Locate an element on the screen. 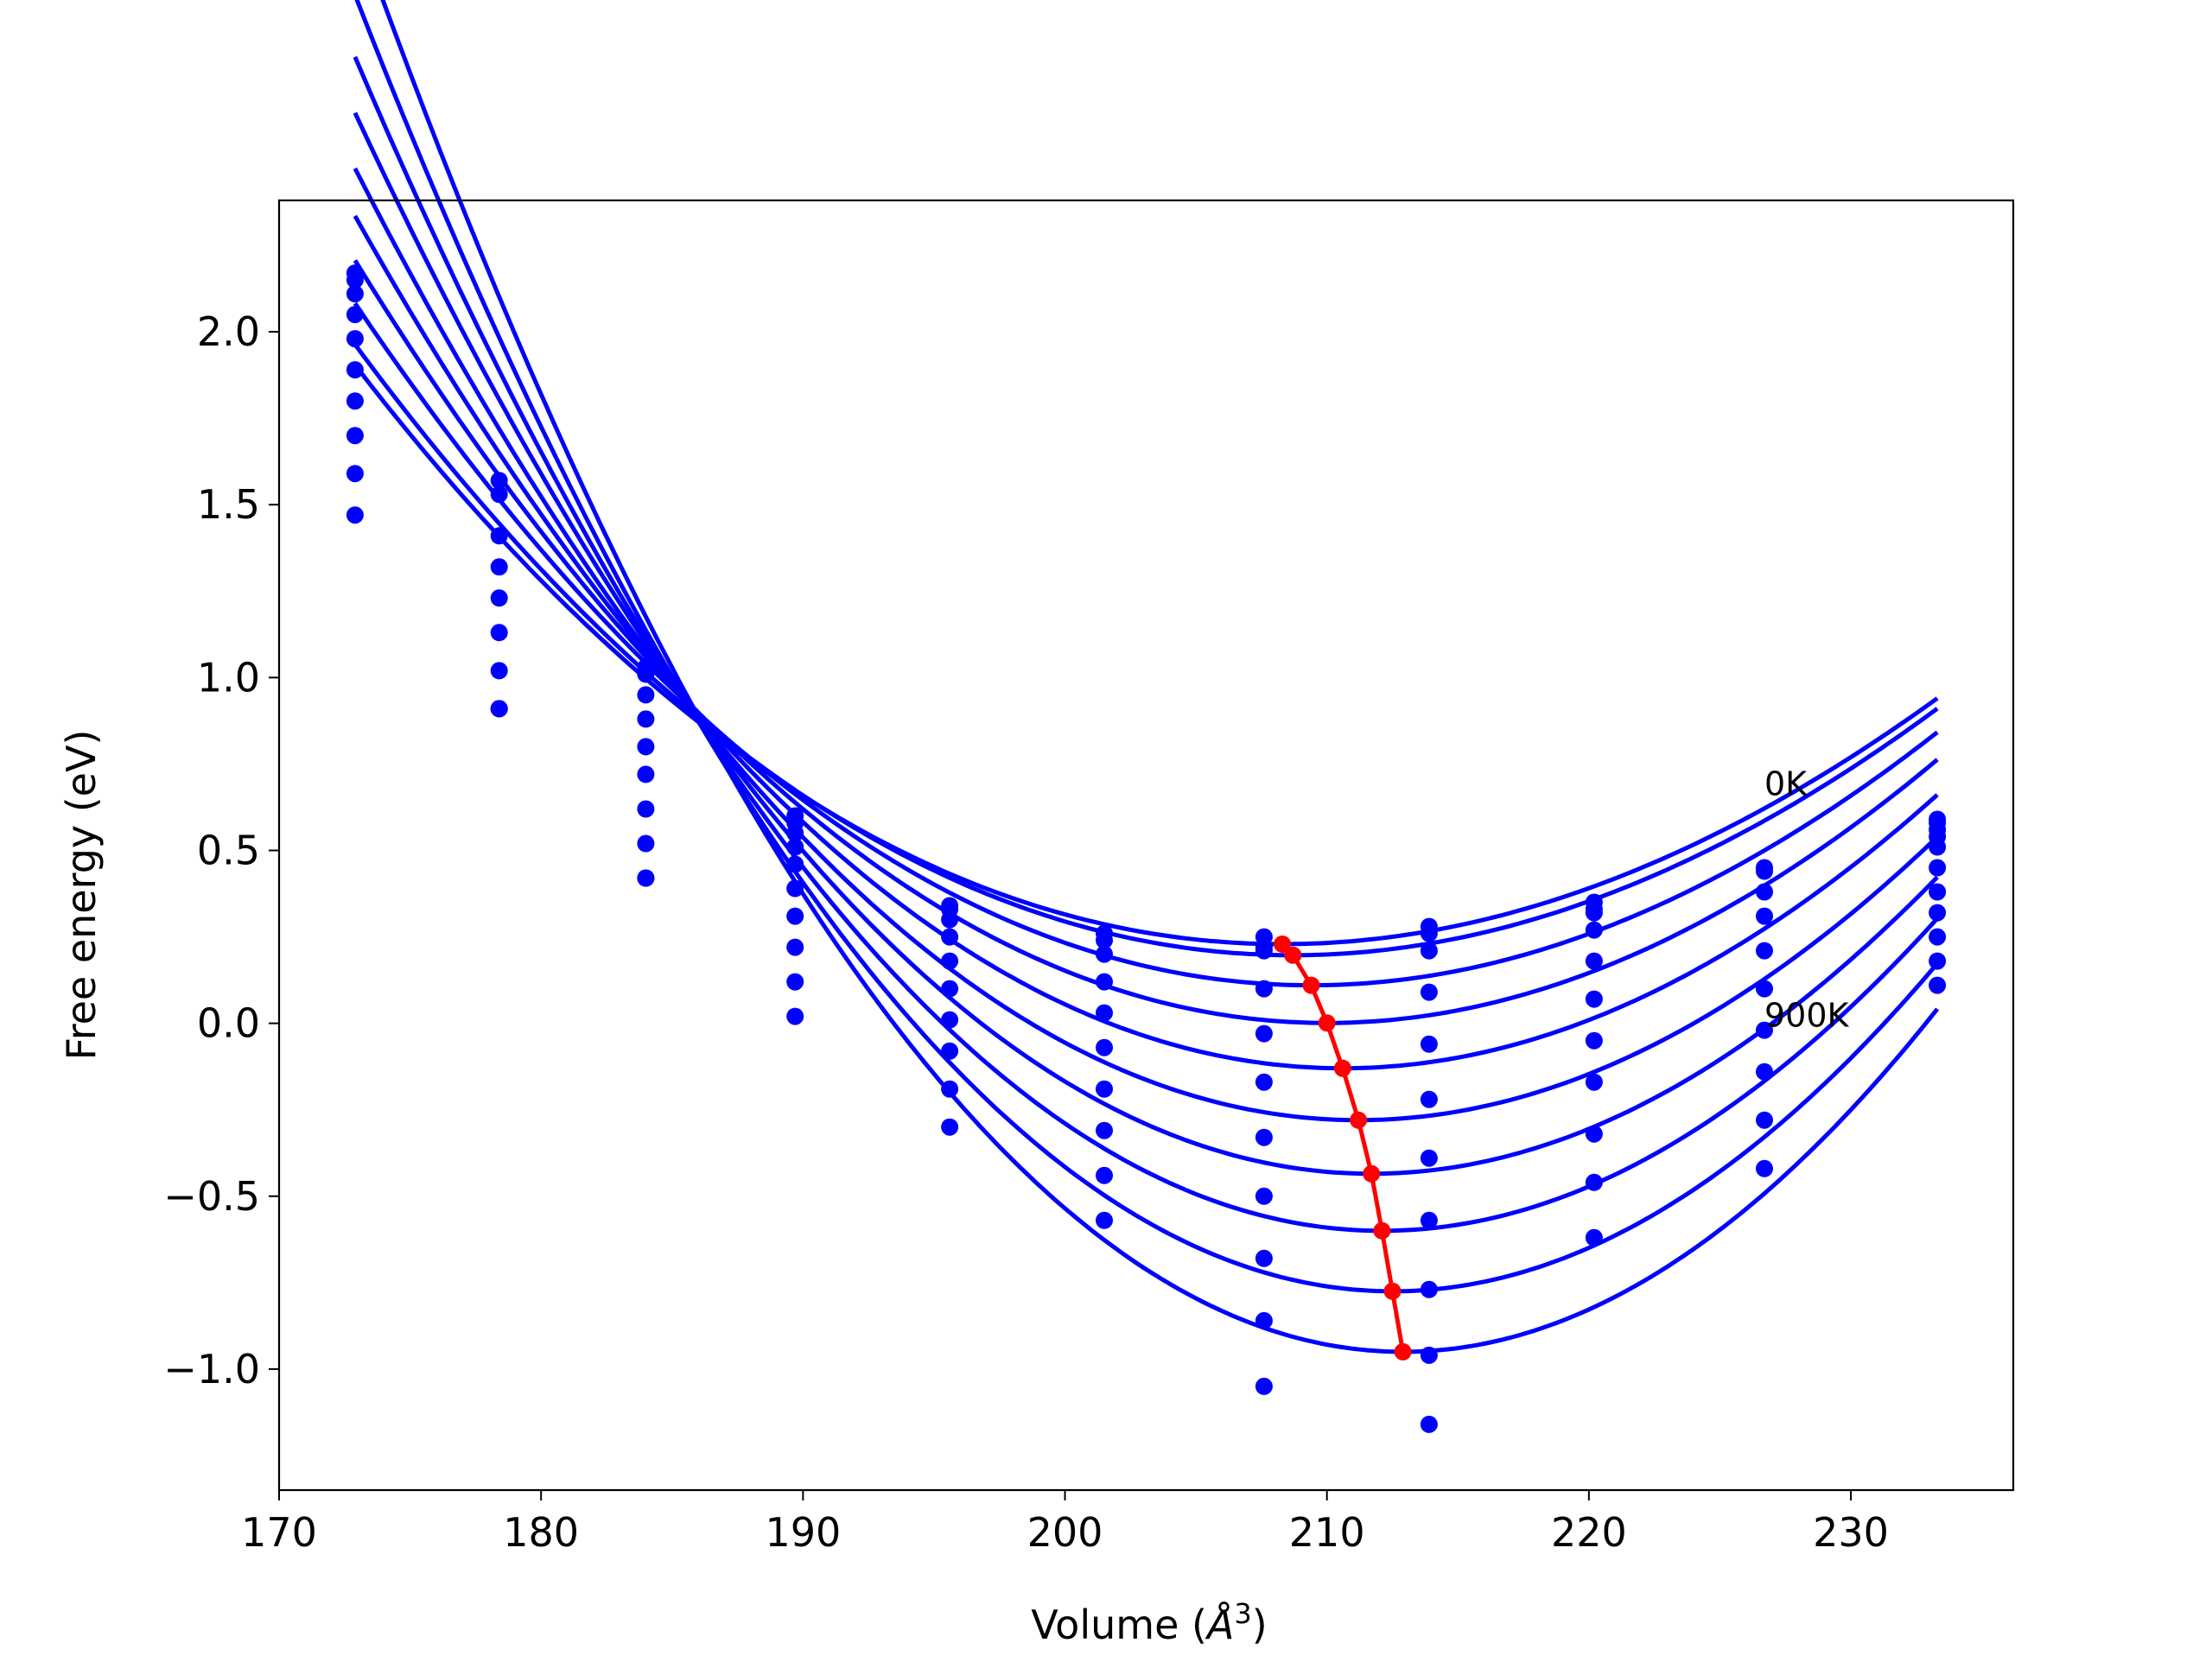 The image size is (2212, 1662). y-axis-ticks: −1.0 −0.5 0.0 0.5 1.0 1.5 2.0 is located at coordinates (221, 850).